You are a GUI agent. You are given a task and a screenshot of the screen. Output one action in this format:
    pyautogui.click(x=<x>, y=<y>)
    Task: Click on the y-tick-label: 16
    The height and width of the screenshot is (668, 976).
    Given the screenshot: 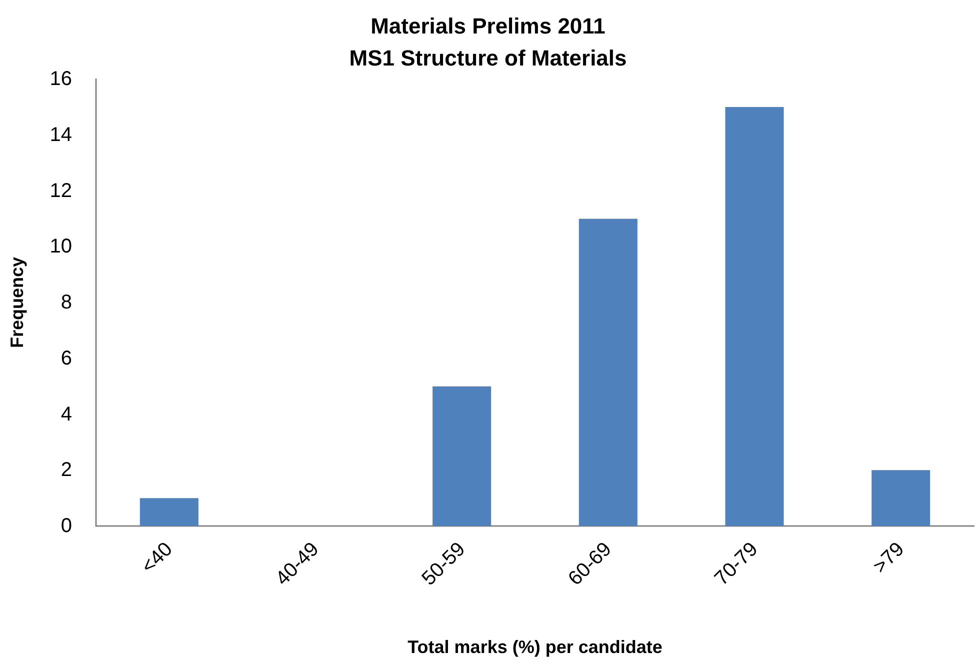 What is the action you would take?
    pyautogui.click(x=61, y=79)
    